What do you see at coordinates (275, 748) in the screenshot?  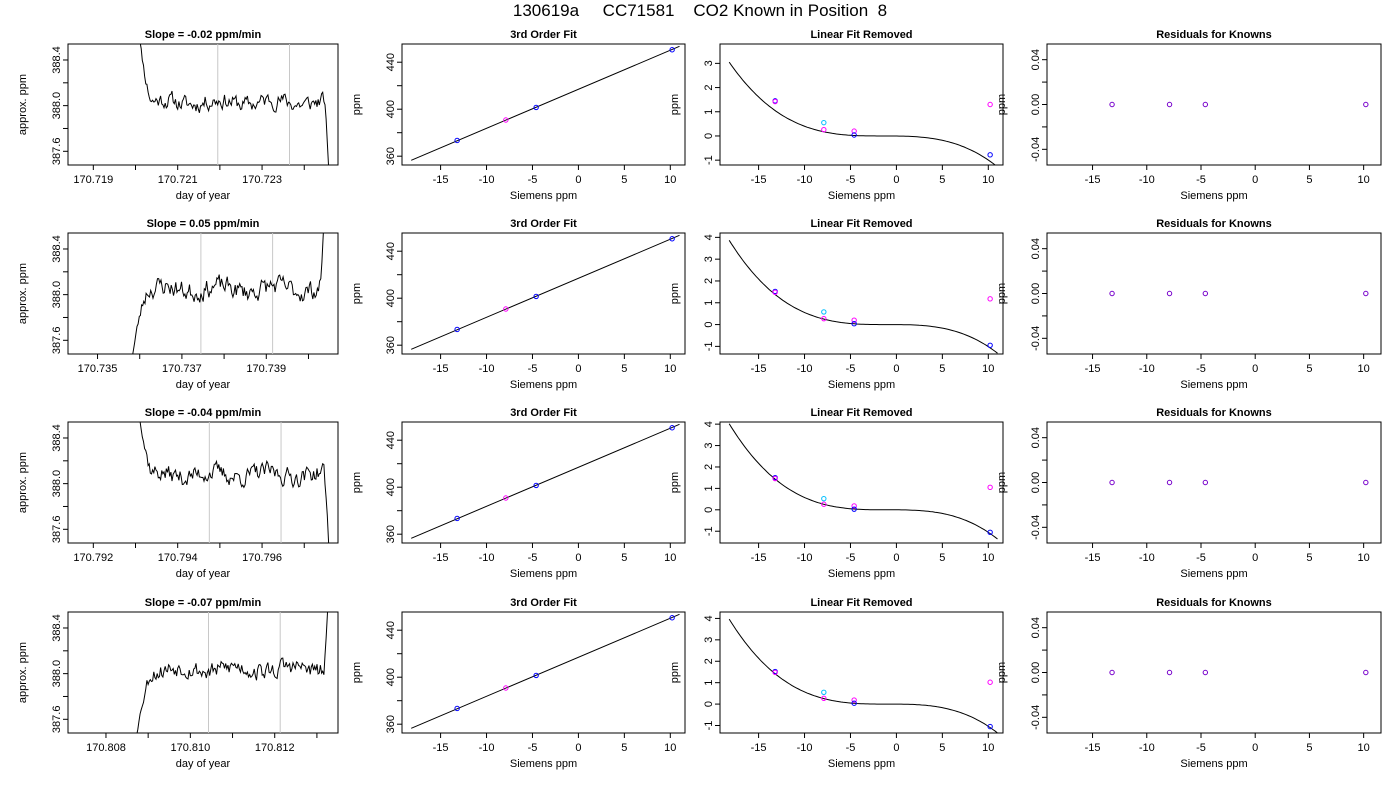 I see `x-tick-label: 170.812` at bounding box center [275, 748].